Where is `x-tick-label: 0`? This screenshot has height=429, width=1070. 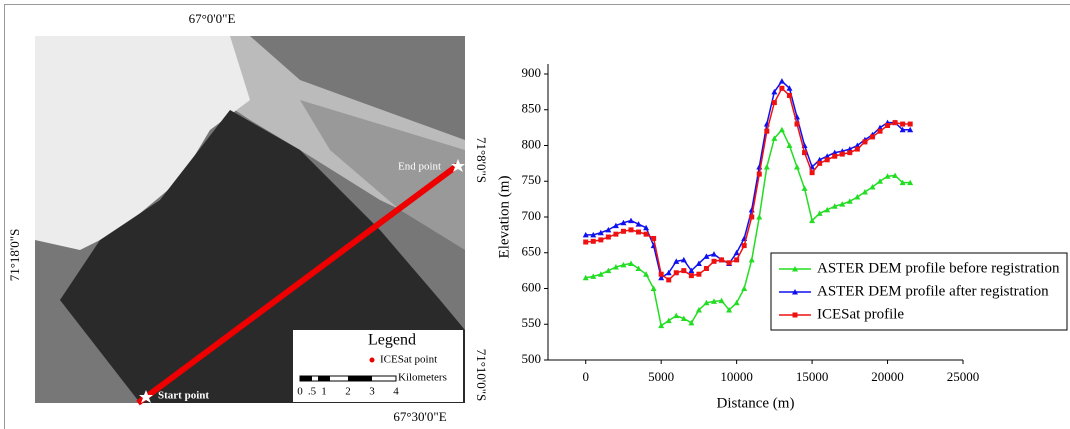
x-tick-label: 0 is located at coordinates (585, 376).